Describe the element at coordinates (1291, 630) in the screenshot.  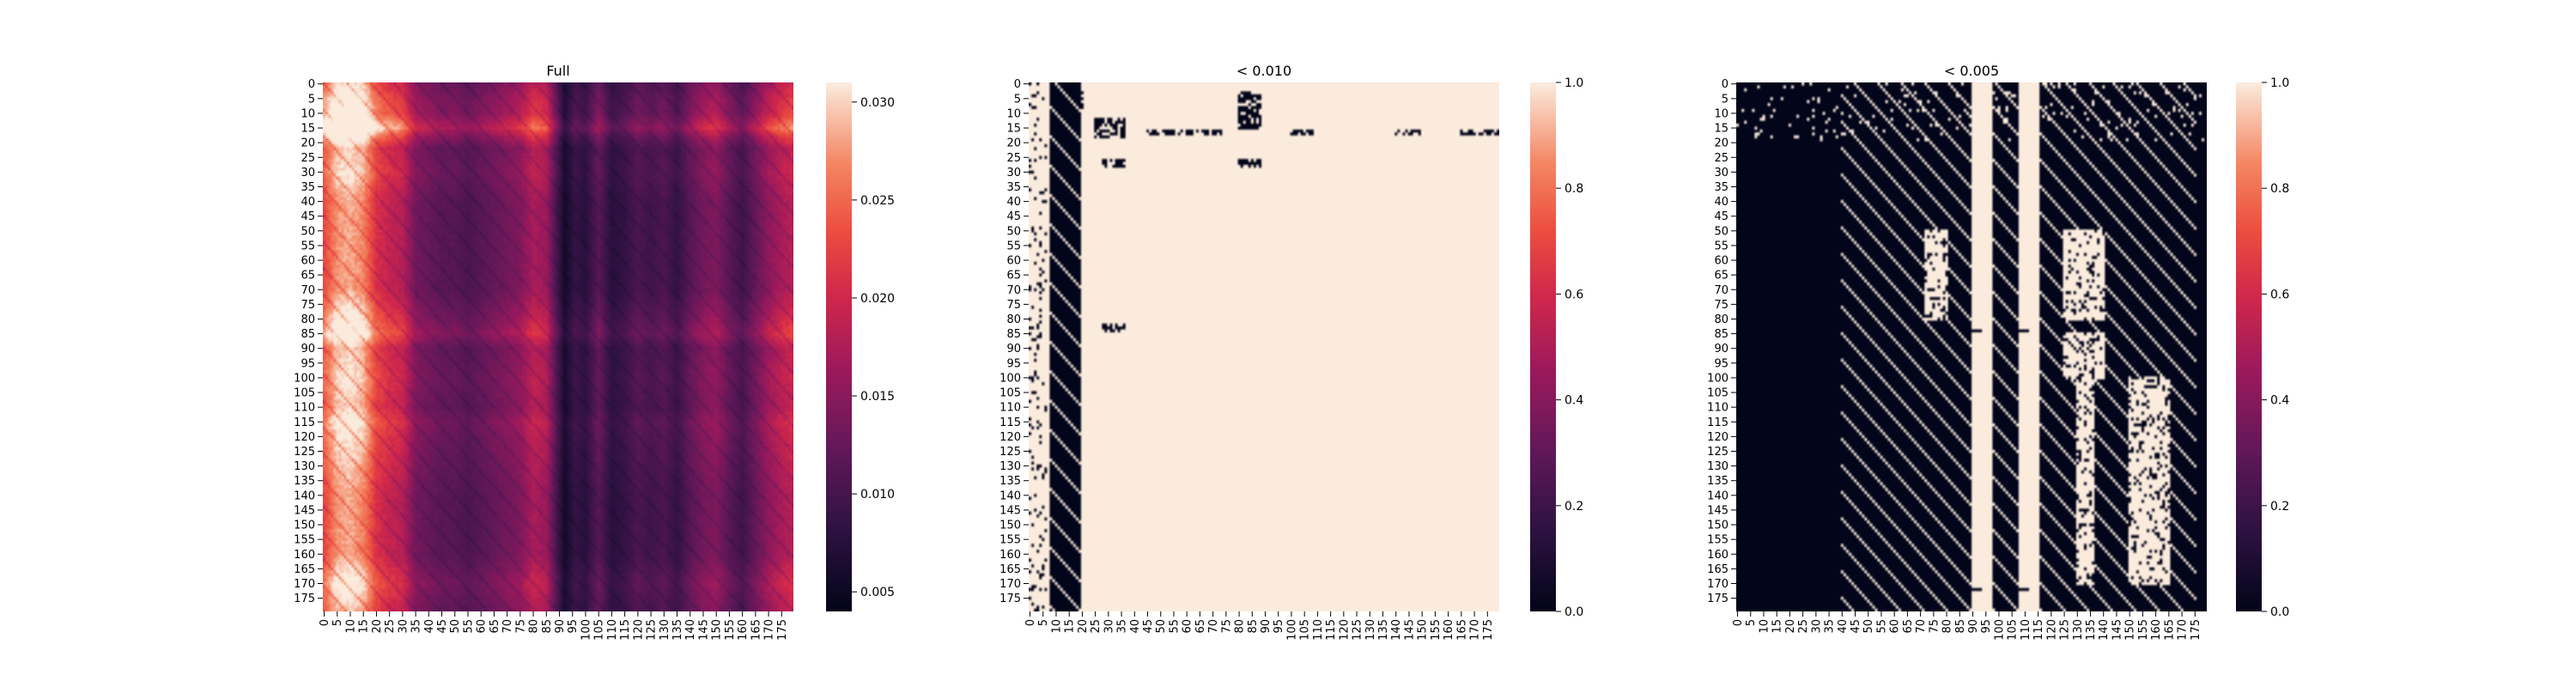
I see `x-tick-label: 100` at that location.